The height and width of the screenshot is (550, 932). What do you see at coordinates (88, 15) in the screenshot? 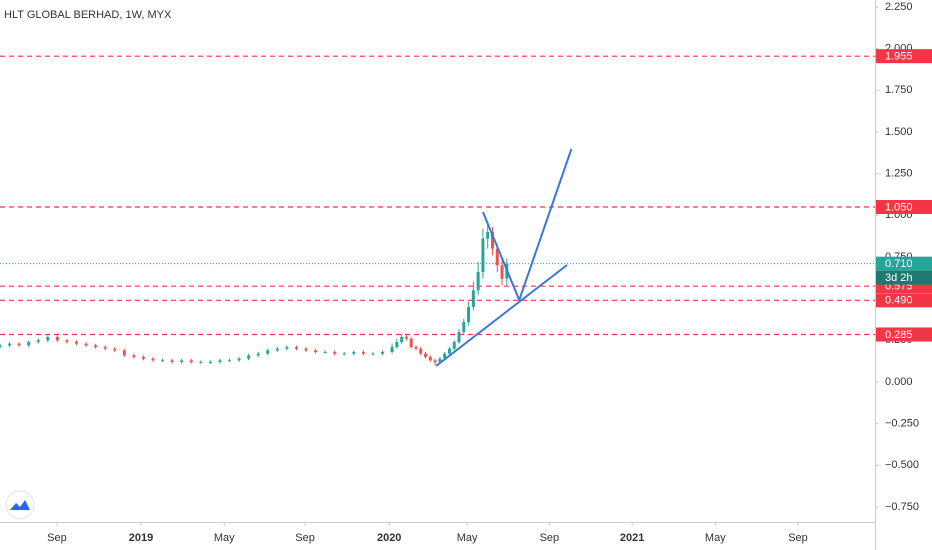
I see `chart-title: HLT GLOBAL BERHAD, 1W, MYX` at bounding box center [88, 15].